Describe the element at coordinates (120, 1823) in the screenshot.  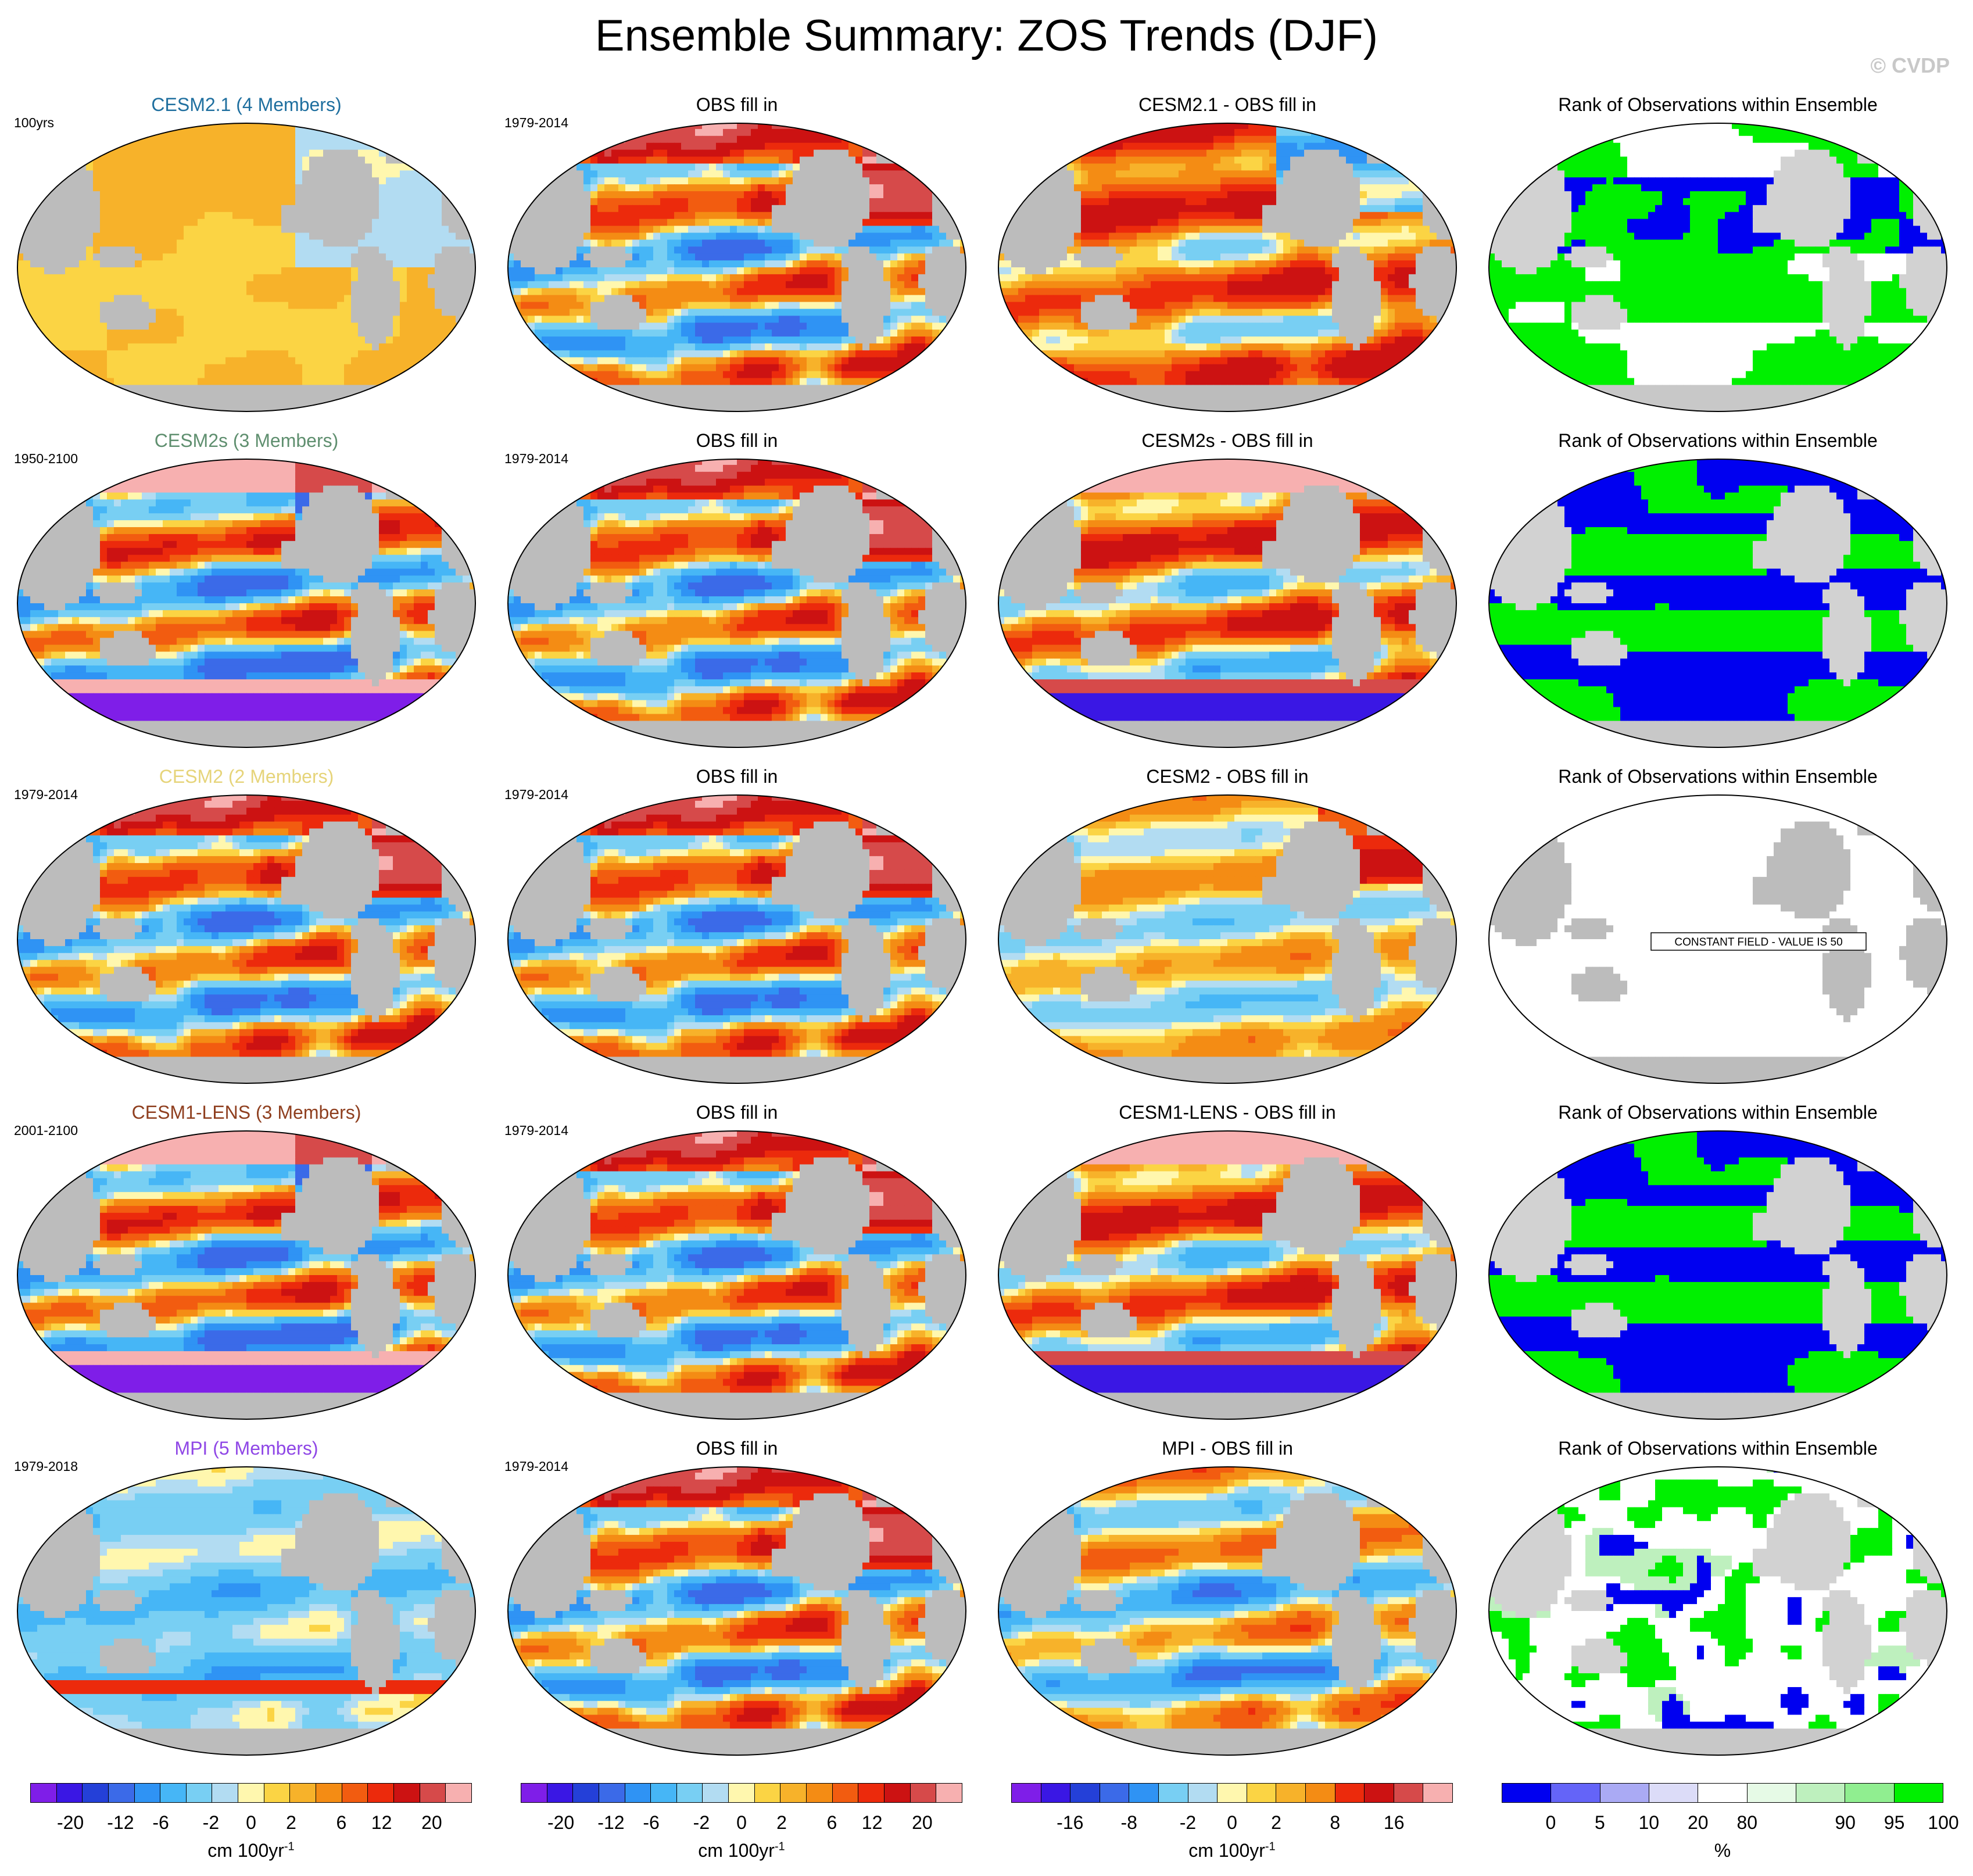
I see `colorbar-tick-label: -12` at that location.